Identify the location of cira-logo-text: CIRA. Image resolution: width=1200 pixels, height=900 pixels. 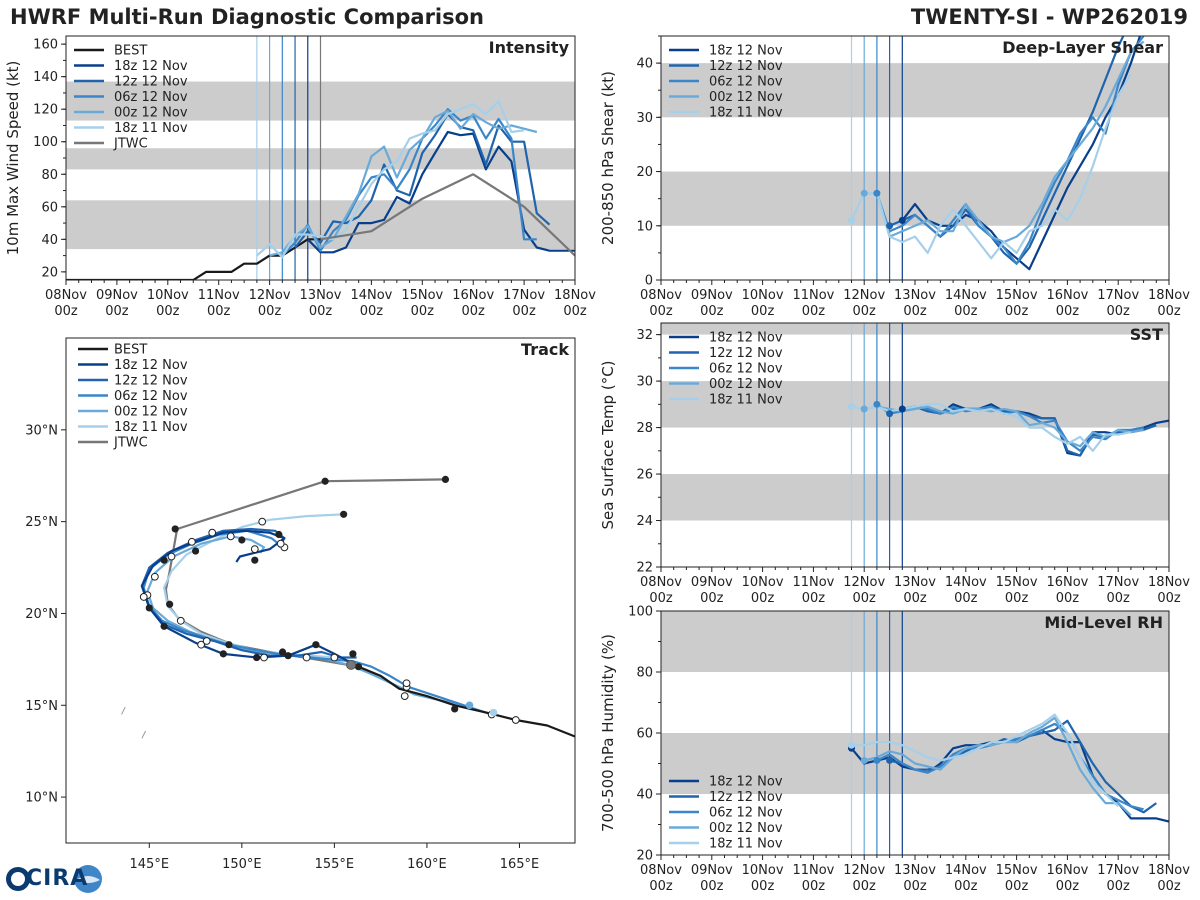
(57, 878).